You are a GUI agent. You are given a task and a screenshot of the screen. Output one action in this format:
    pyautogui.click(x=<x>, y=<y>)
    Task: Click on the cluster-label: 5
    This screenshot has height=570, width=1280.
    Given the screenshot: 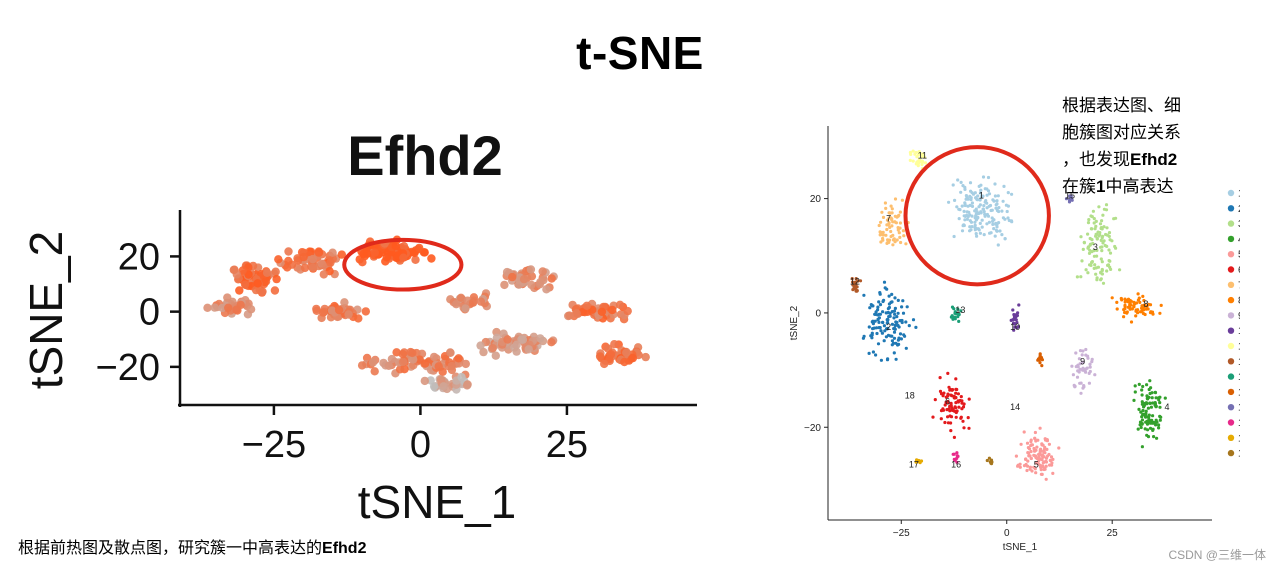 What is the action you would take?
    pyautogui.click(x=1036, y=464)
    